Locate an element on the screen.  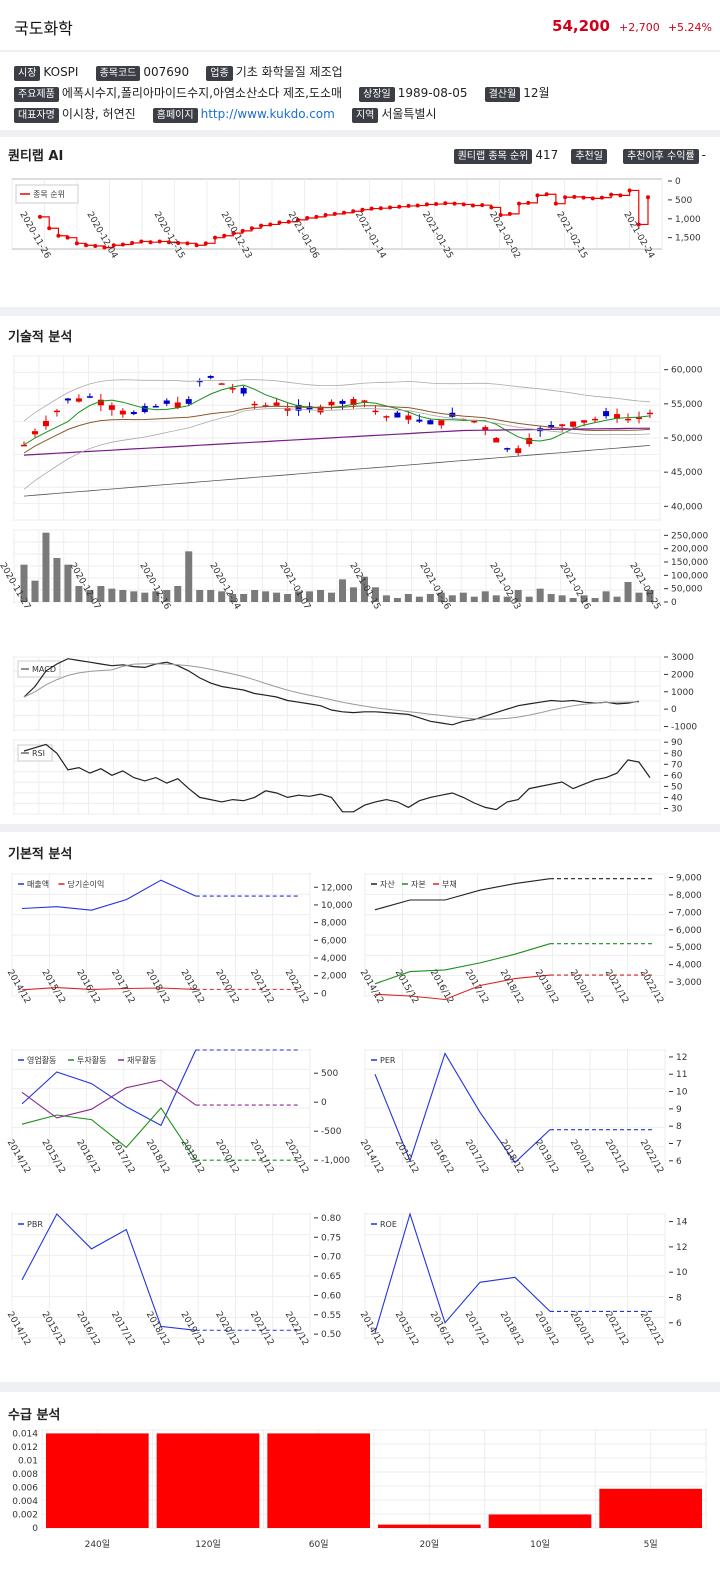
bollinger-upper is located at coordinates (337, 400).